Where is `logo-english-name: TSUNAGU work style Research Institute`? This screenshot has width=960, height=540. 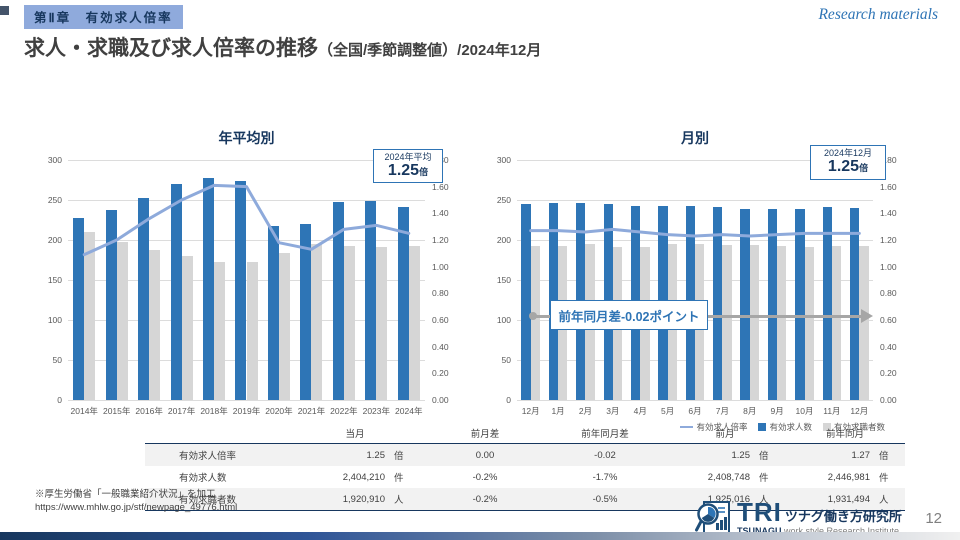 logo-english-name: TSUNAGU work style Research Institute is located at coordinates (818, 531).